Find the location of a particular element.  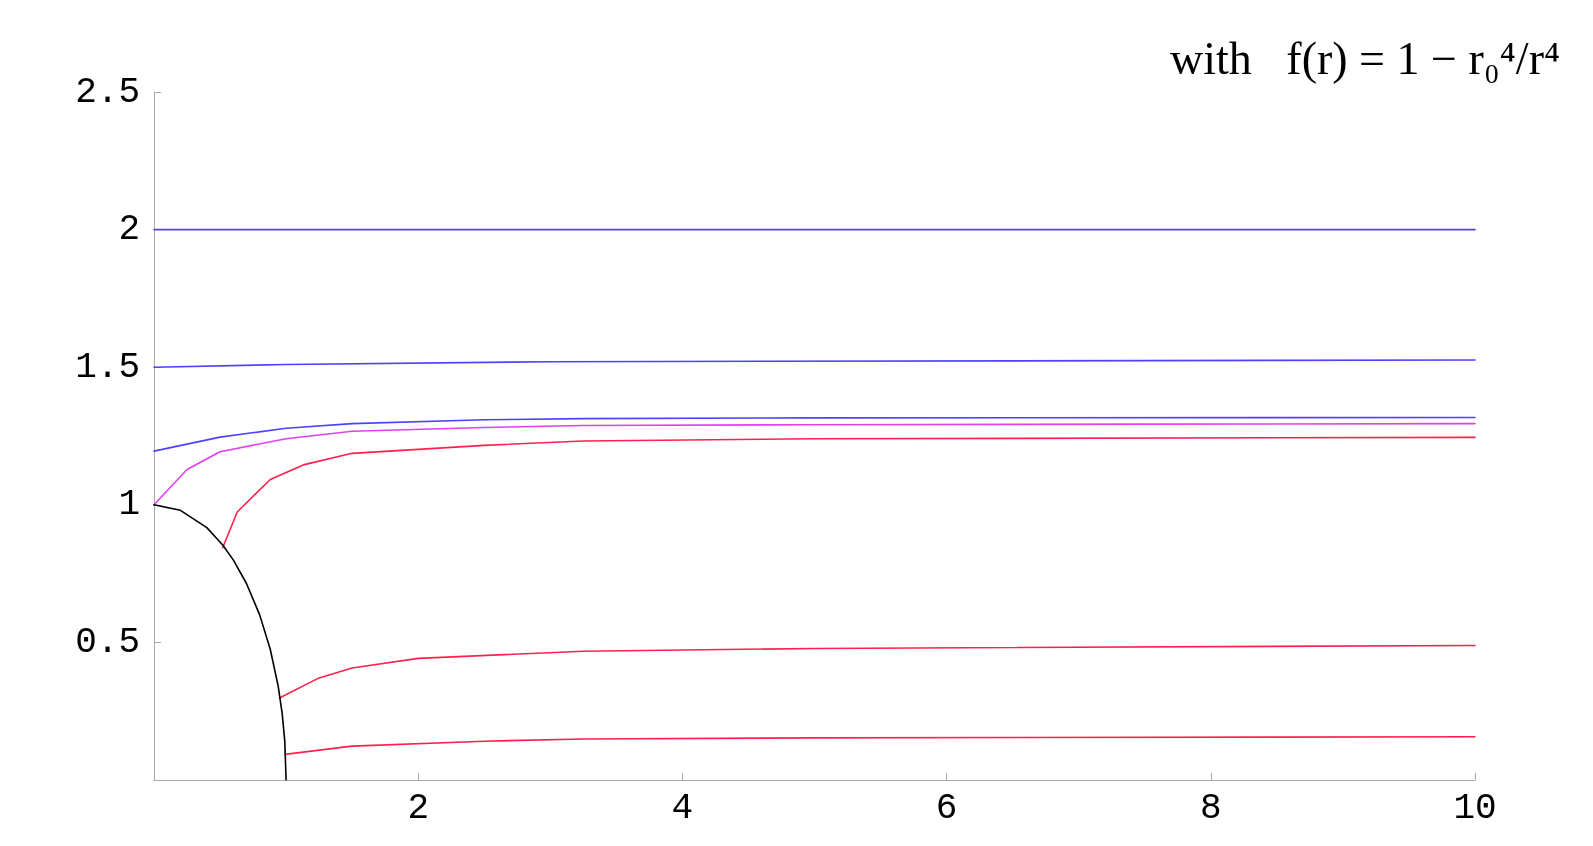

x-tick-label: 2 is located at coordinates (418, 808).